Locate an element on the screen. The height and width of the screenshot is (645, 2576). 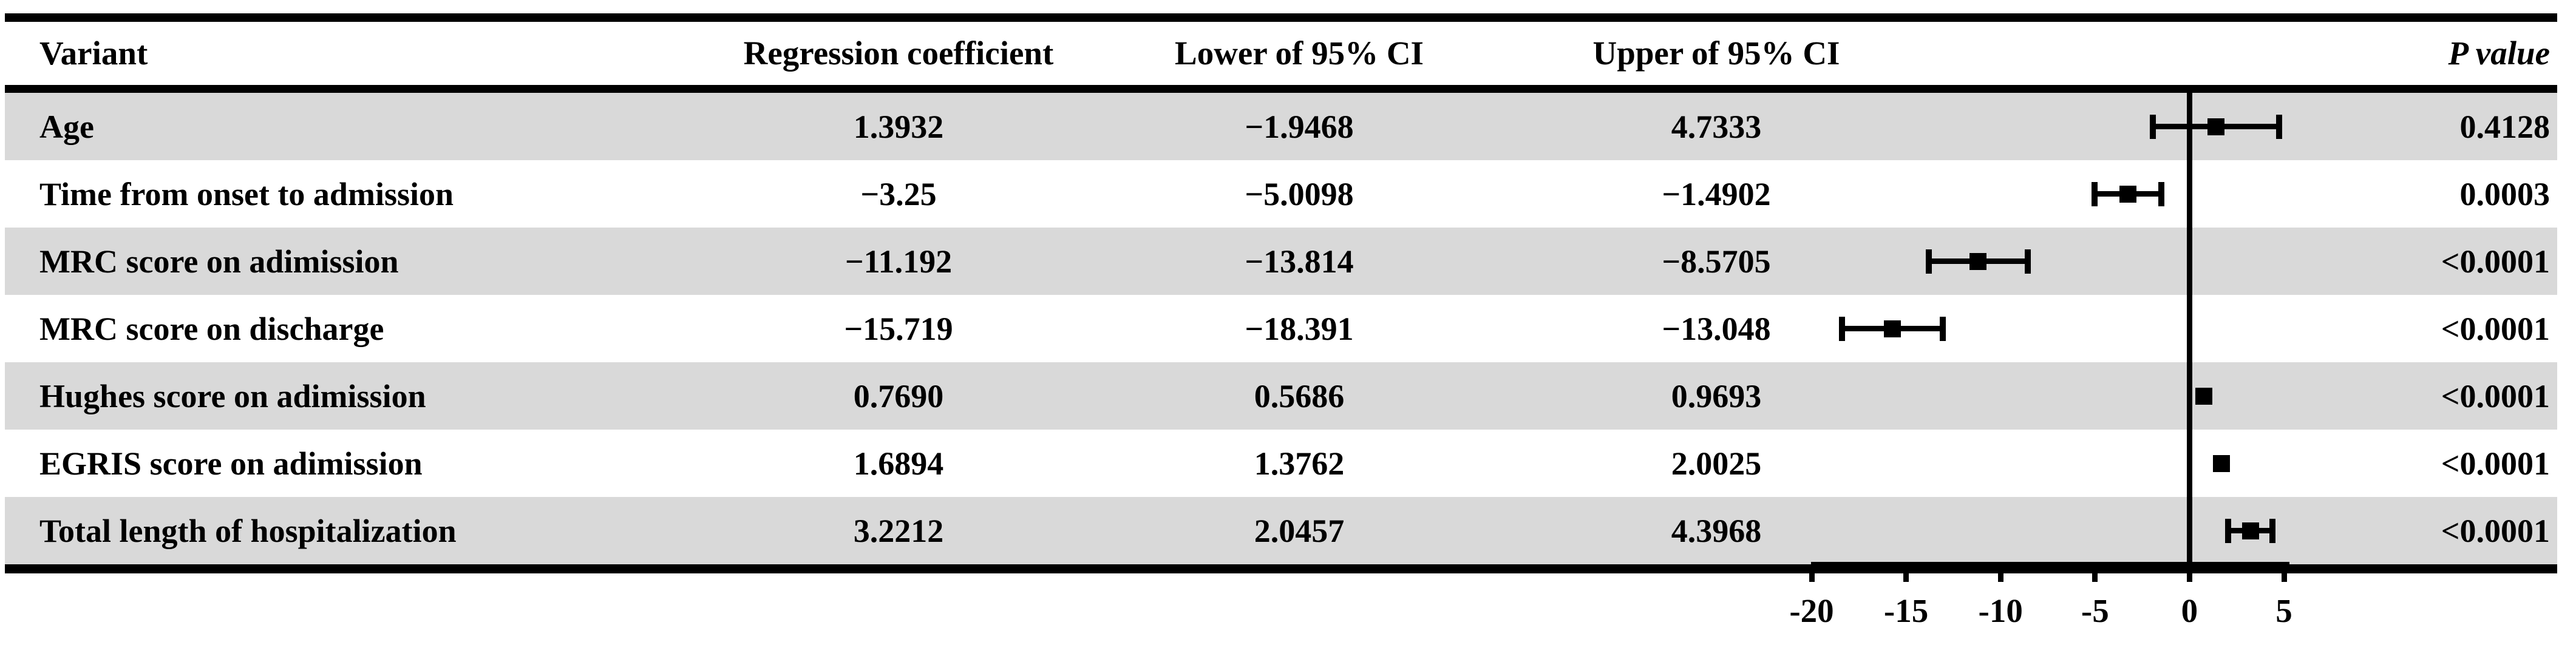
variant-label: Time from onset to admission is located at coordinates (246, 193).